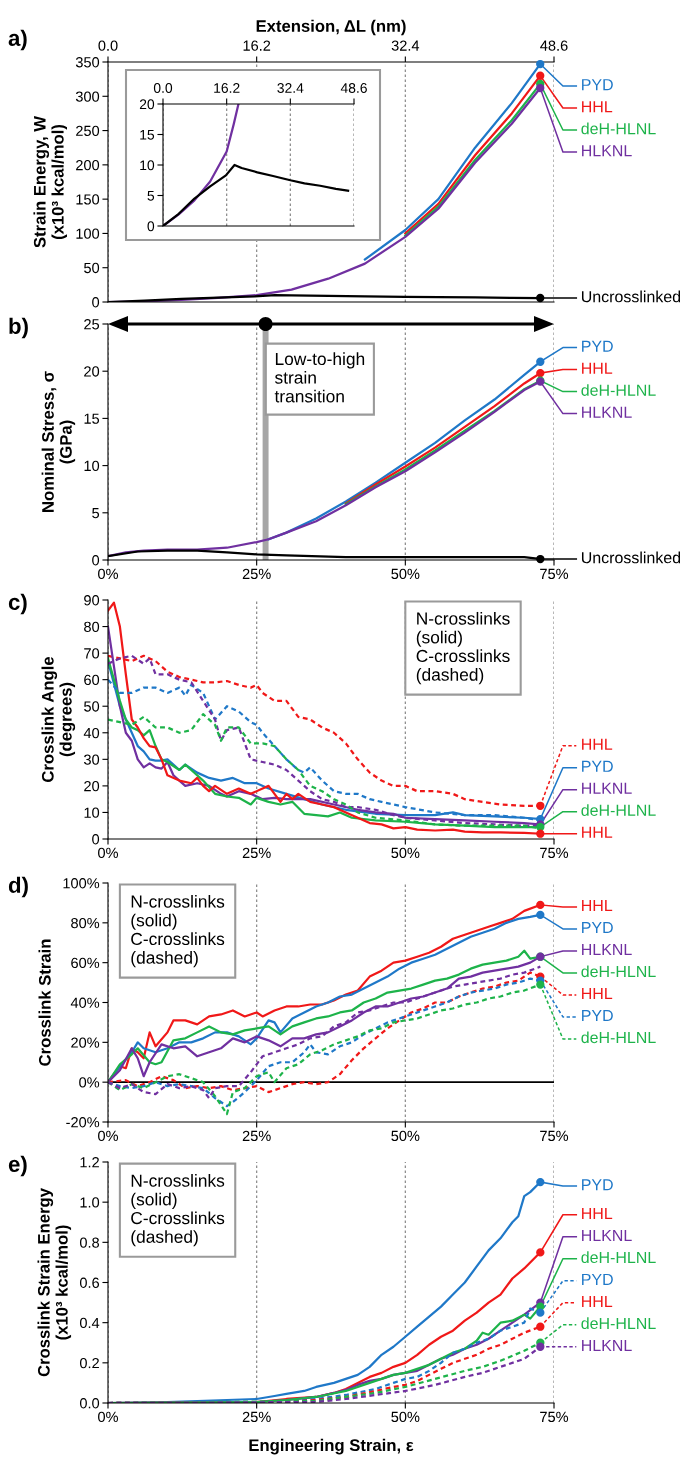 Image resolution: width=684 pixels, height=1461 pixels. Describe the element at coordinates (92, 759) in the screenshot. I see `y-tick-label: 30` at that location.